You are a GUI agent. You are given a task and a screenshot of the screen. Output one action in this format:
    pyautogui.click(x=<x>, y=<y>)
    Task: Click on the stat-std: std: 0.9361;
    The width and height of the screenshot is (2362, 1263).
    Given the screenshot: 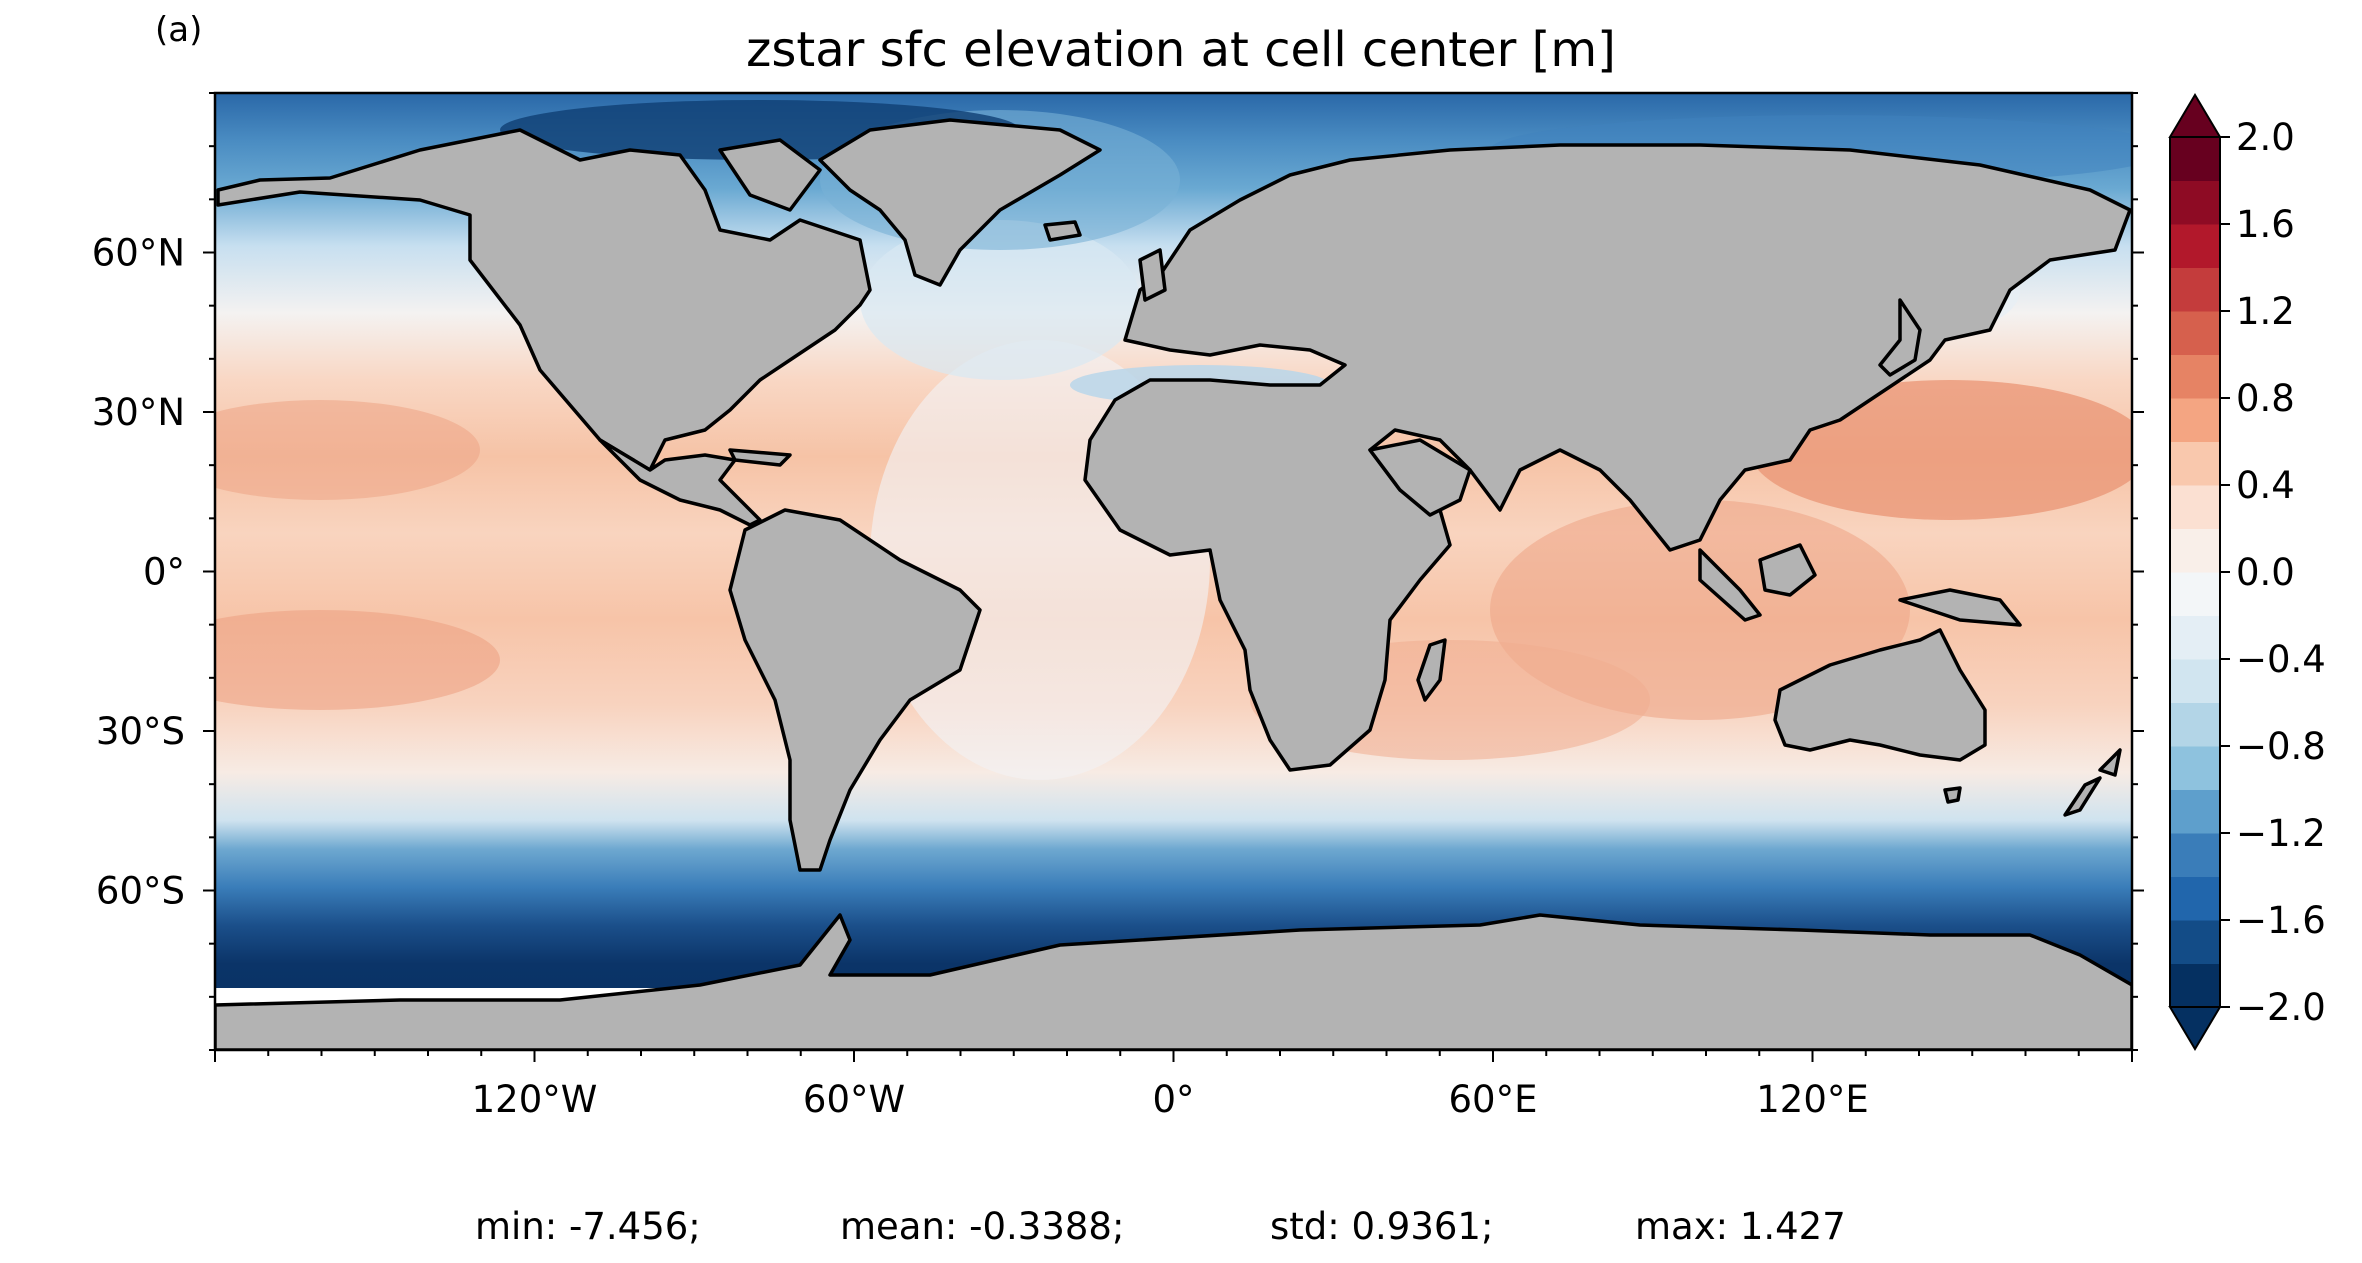 What is the action you would take?
    pyautogui.click(x=1382, y=1226)
    